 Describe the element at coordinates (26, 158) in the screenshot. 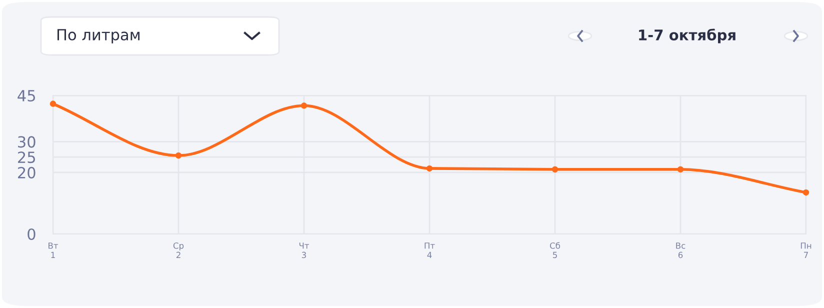

I see `y-tick-label: 25` at that location.